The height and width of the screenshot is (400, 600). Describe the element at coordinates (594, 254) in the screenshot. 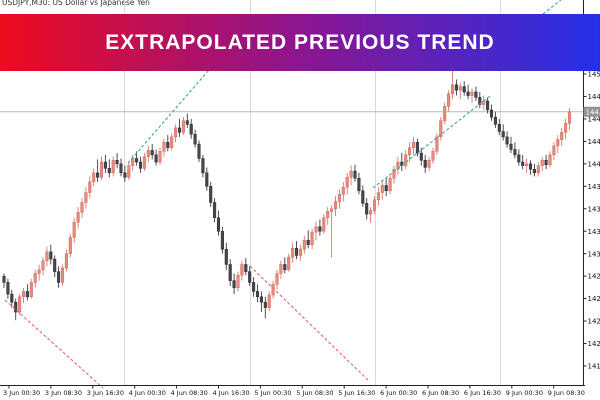

I see `price-tick-label: 143.00` at that location.